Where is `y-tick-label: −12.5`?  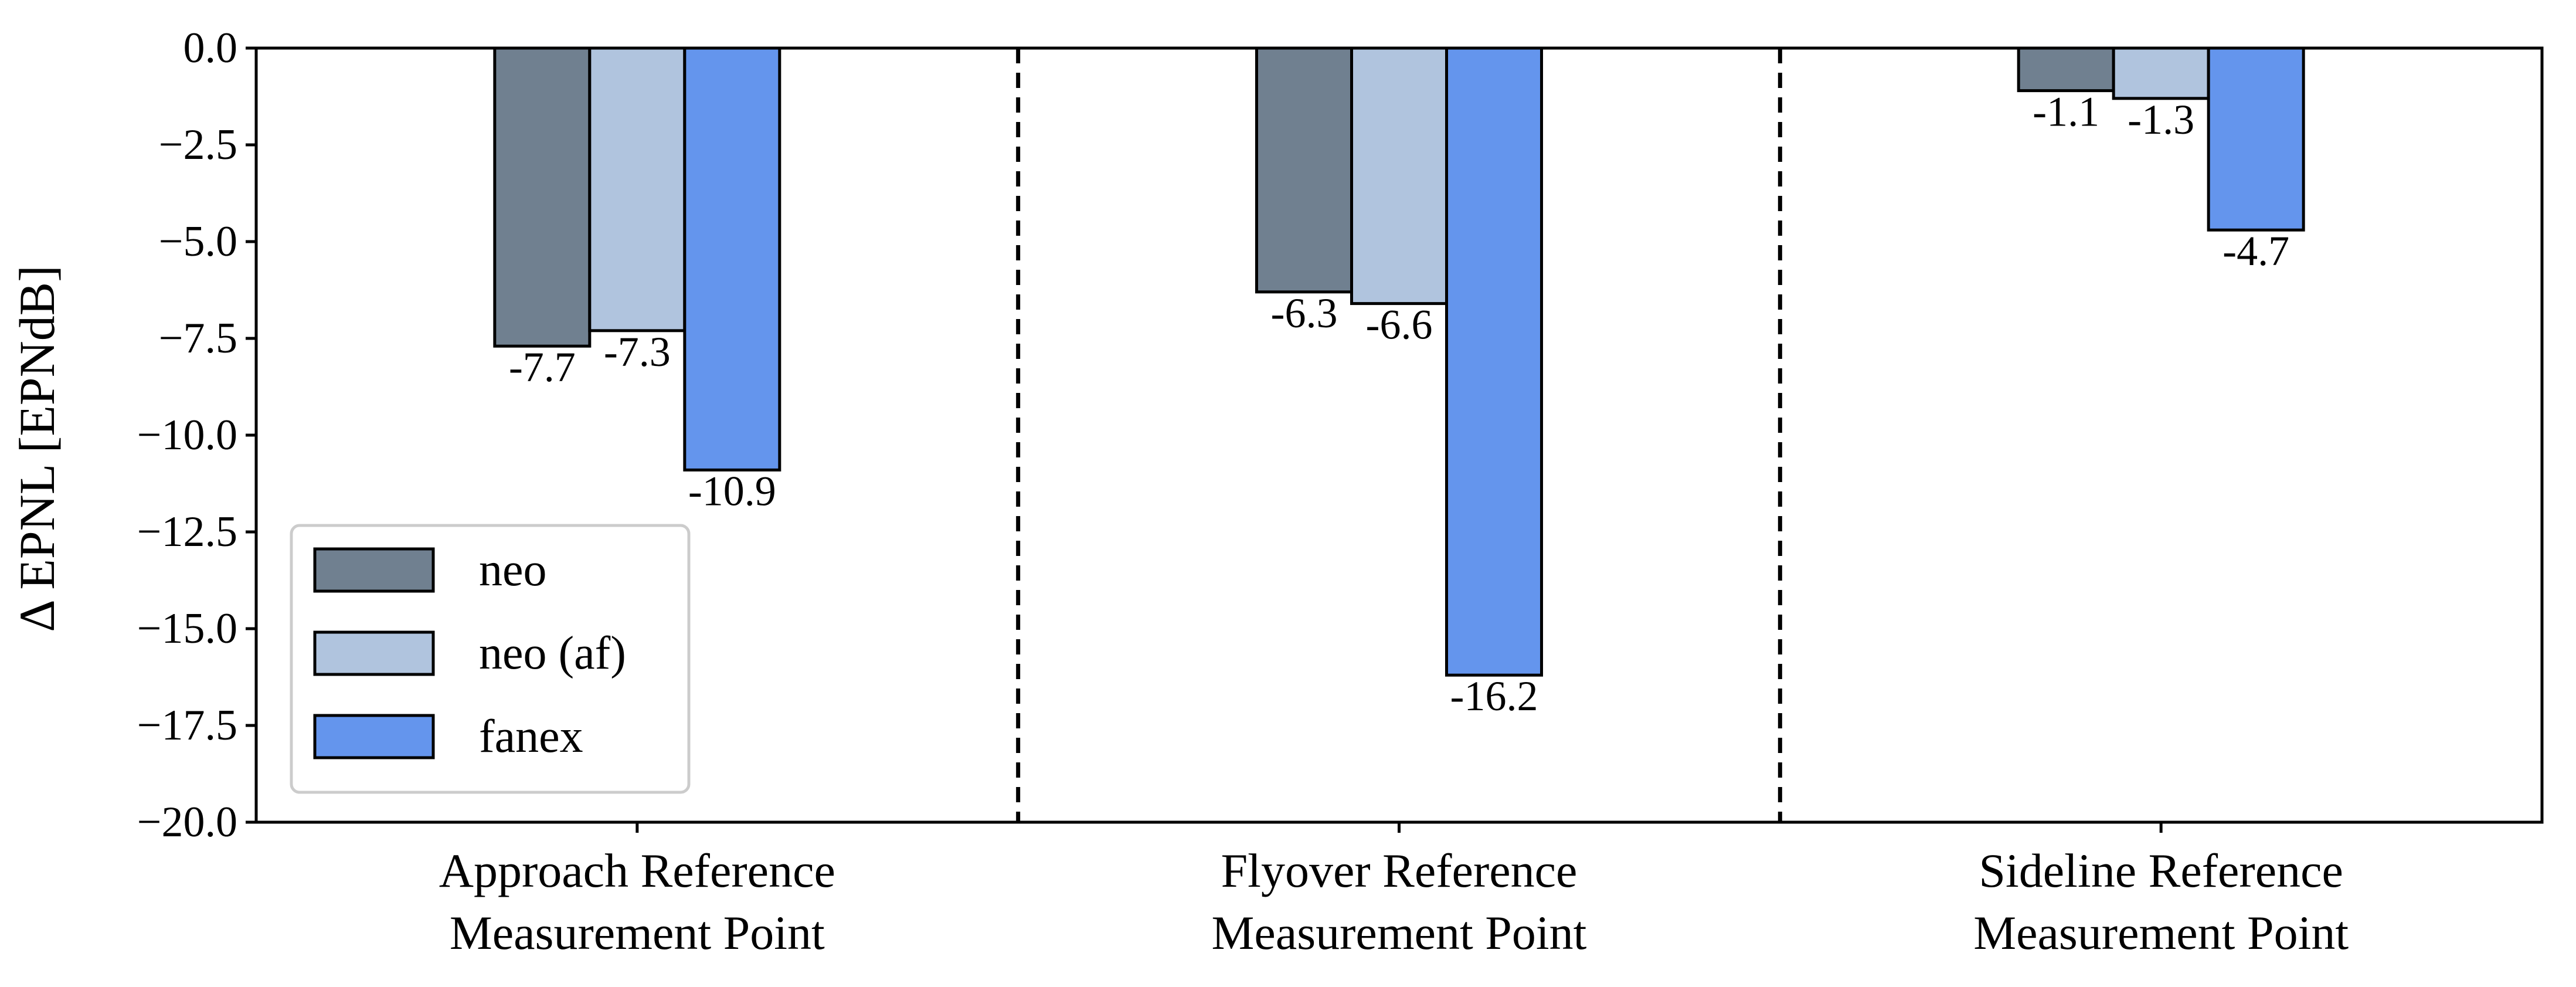 y-tick-label: −12.5 is located at coordinates (187, 532).